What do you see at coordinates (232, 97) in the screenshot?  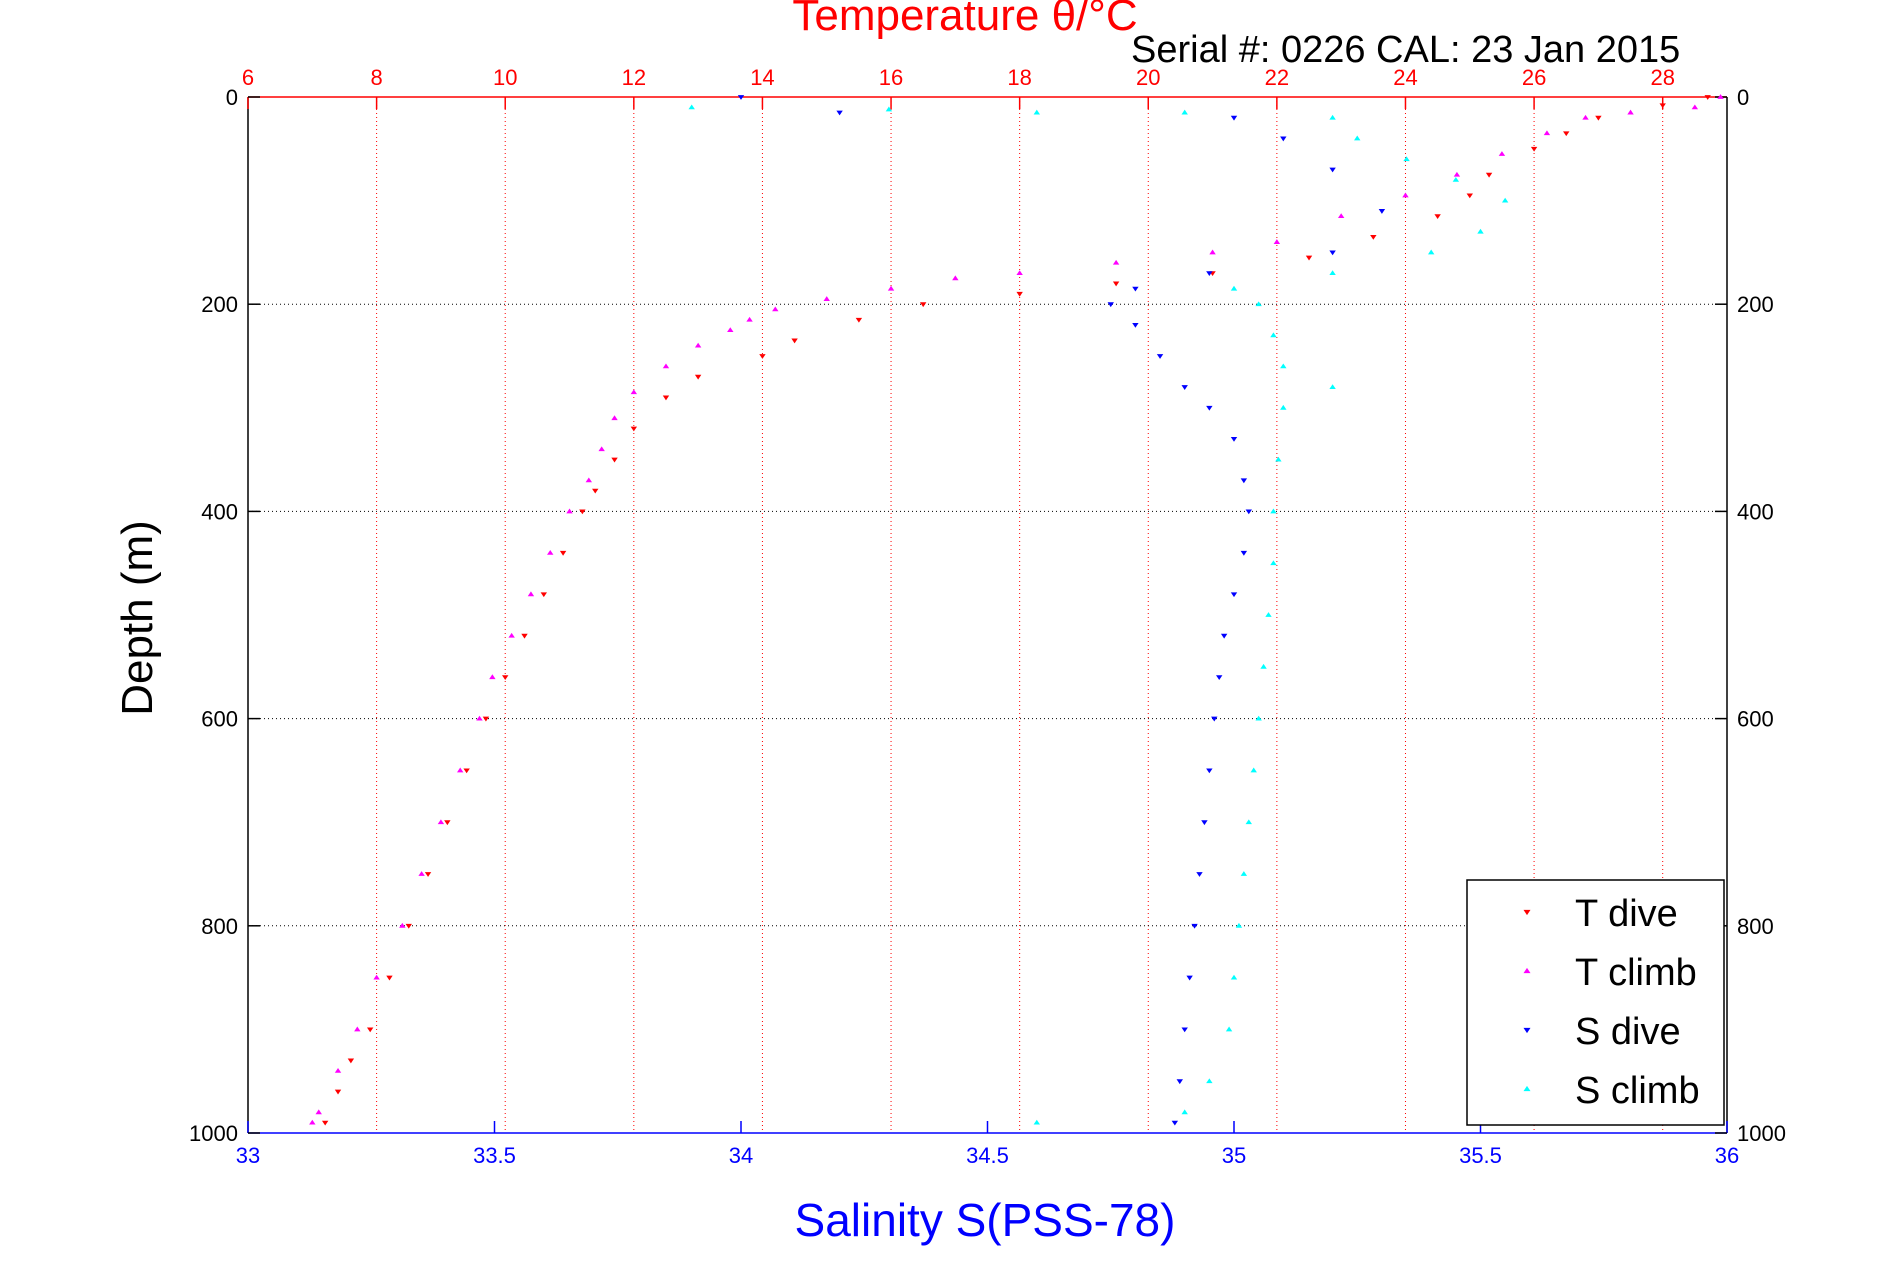 I see `left-tick-label: 0` at bounding box center [232, 97].